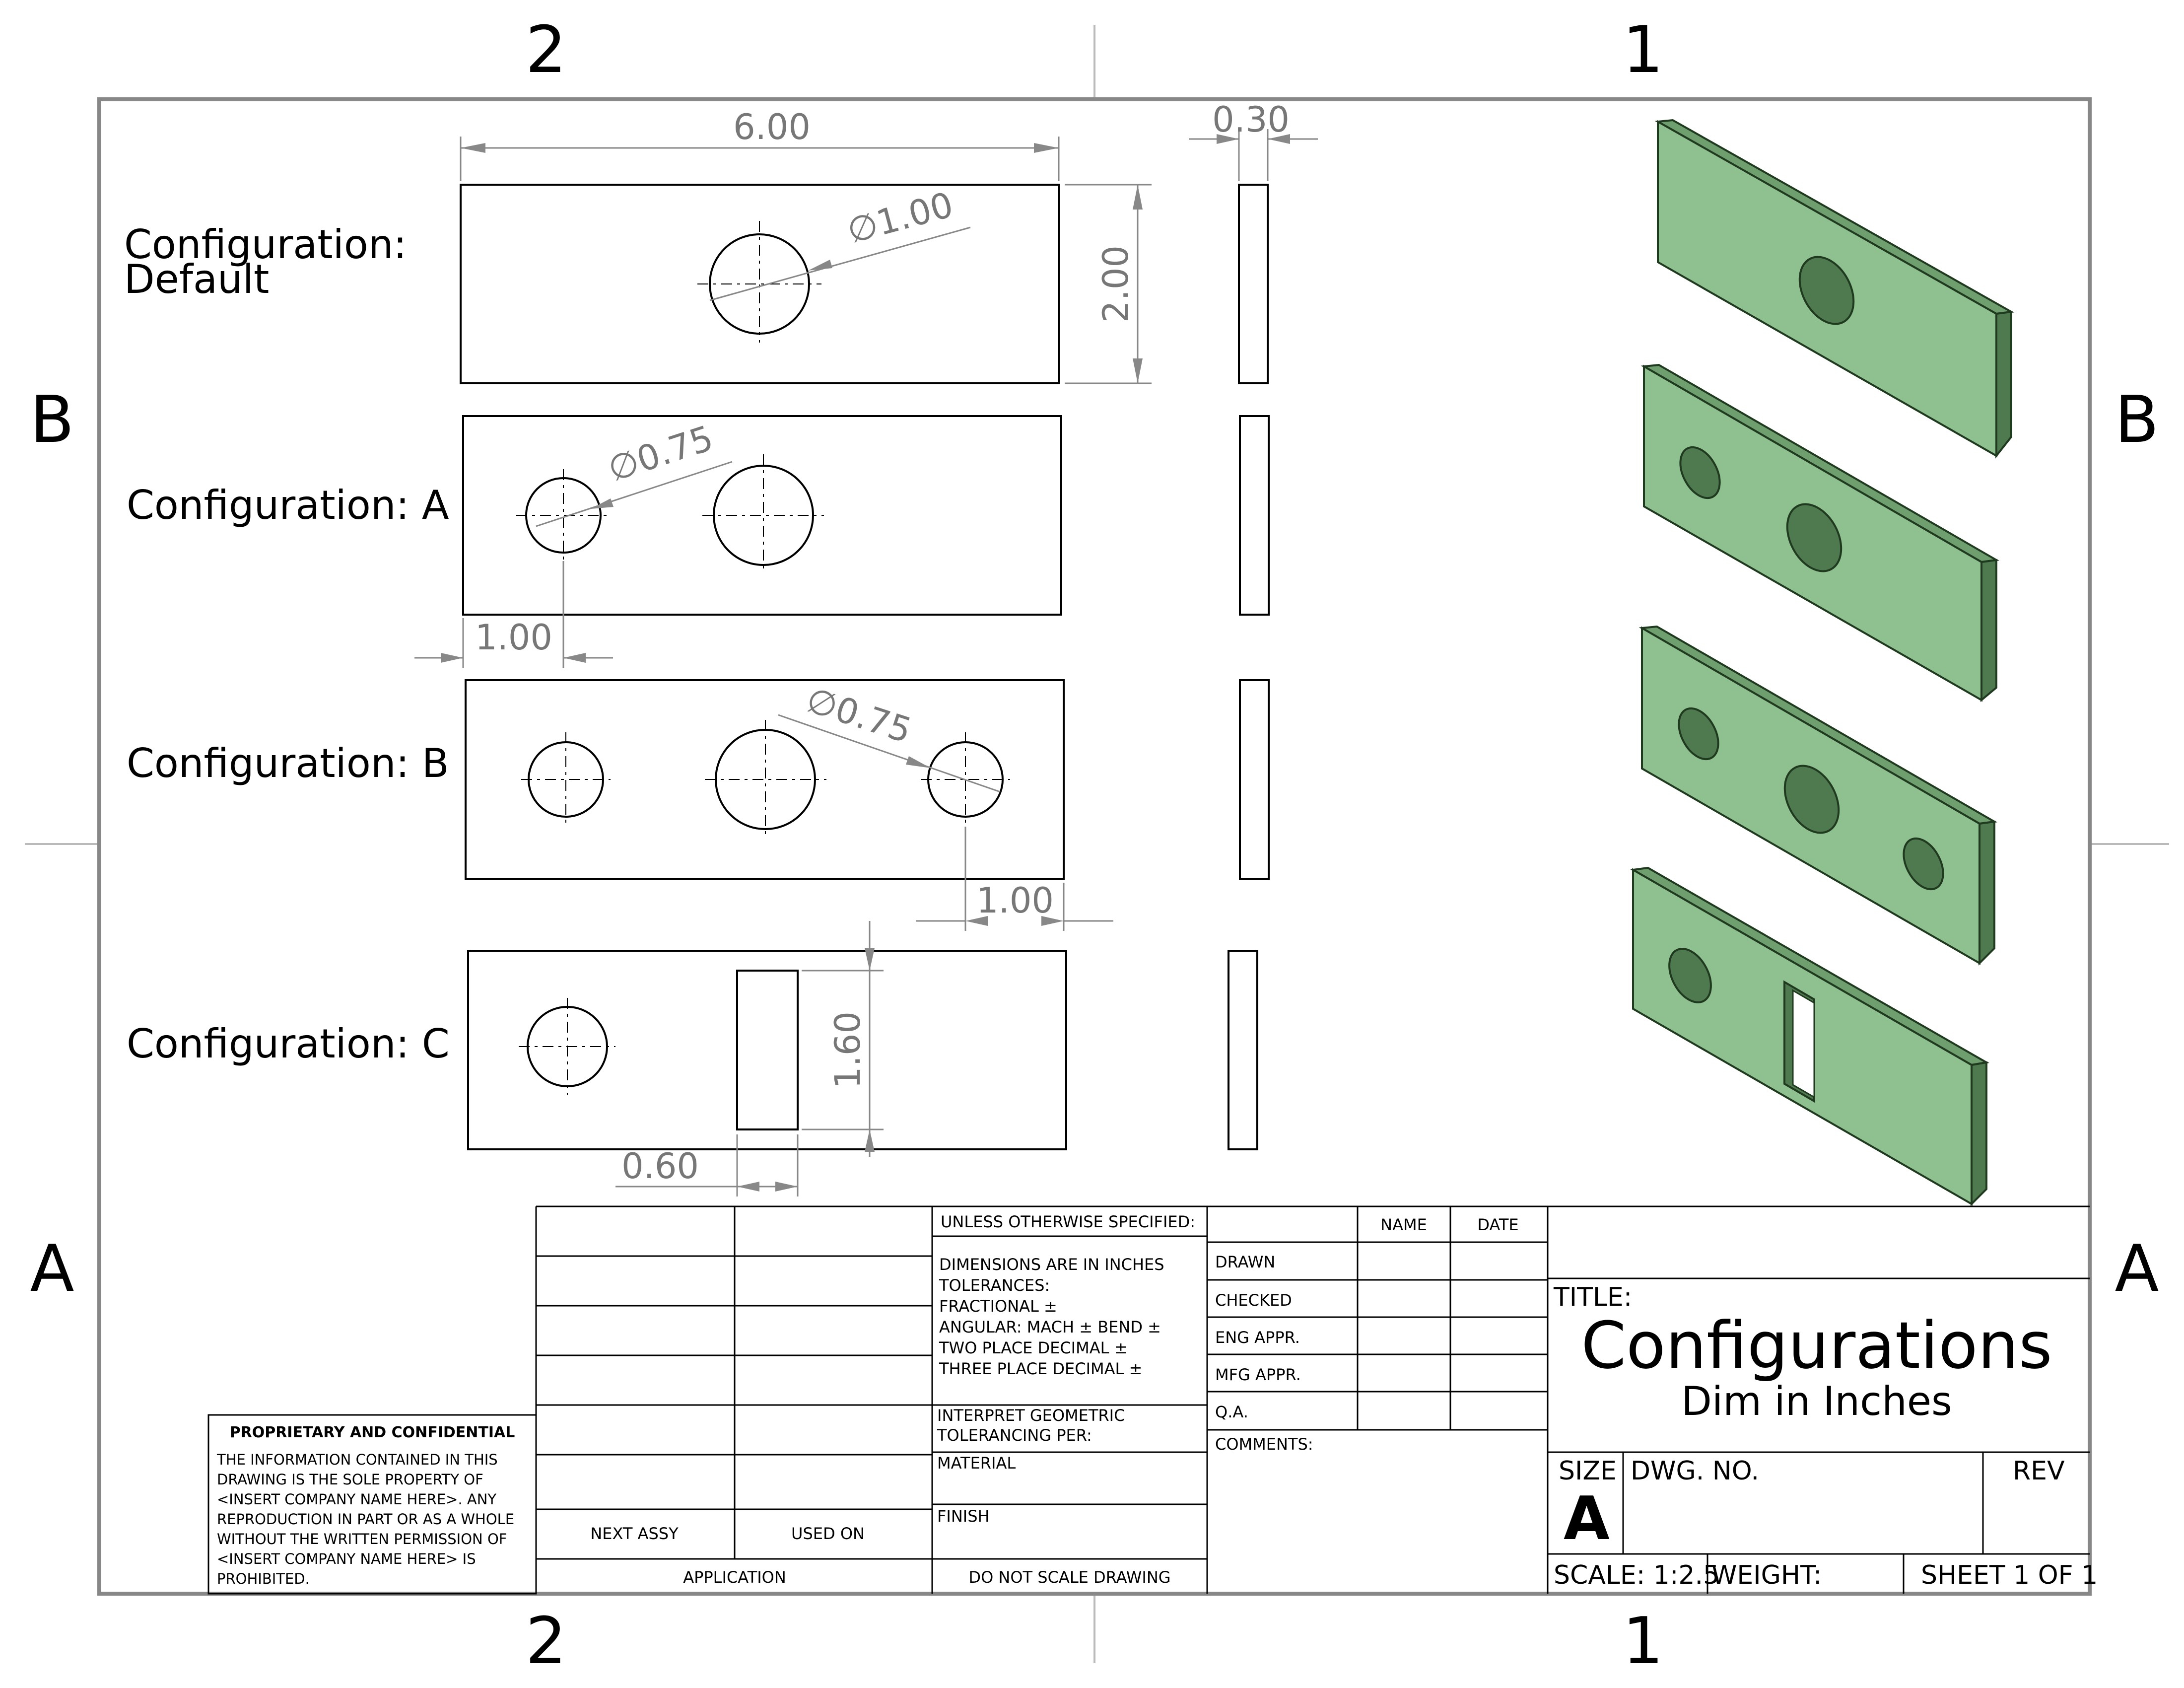 The image size is (2184, 1688). Describe the element at coordinates (734, 1577) in the screenshot. I see `application-label: APPLICATION` at that location.